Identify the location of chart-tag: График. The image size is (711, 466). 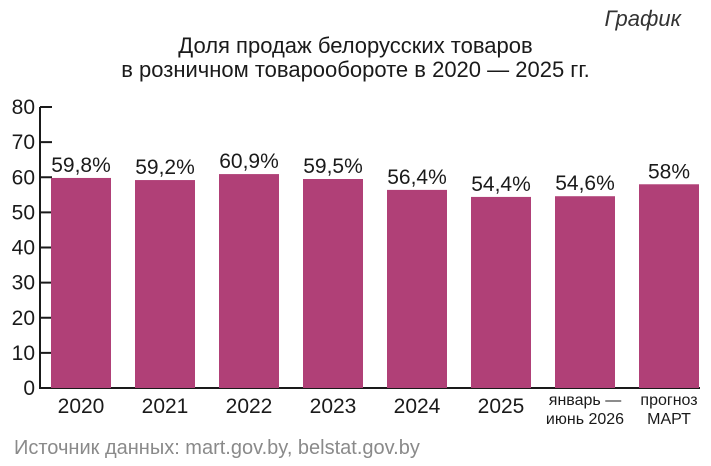
(642, 18).